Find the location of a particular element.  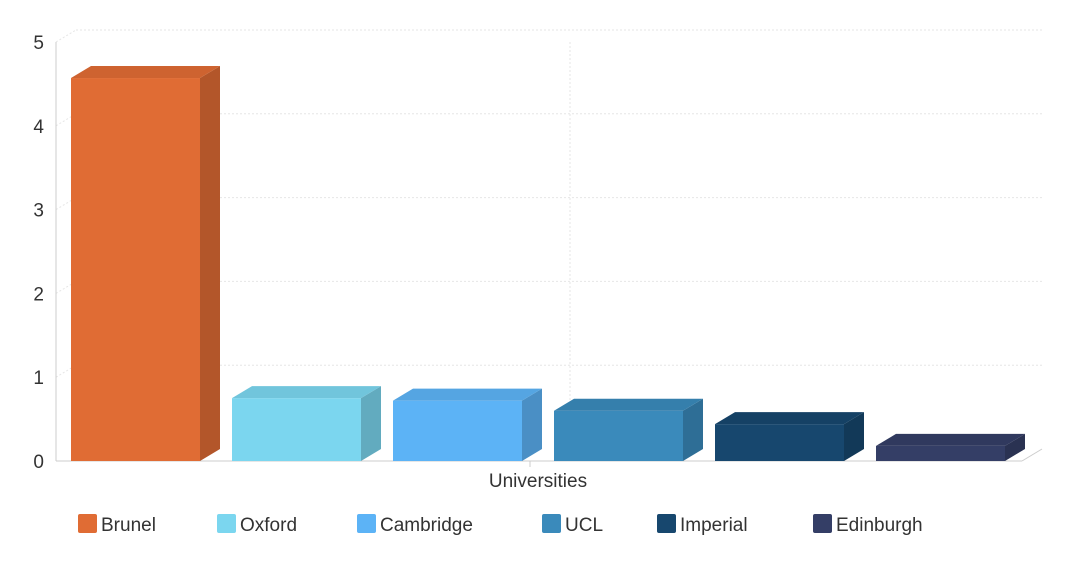

legend-item-oxford: Oxford is located at coordinates (257, 525).